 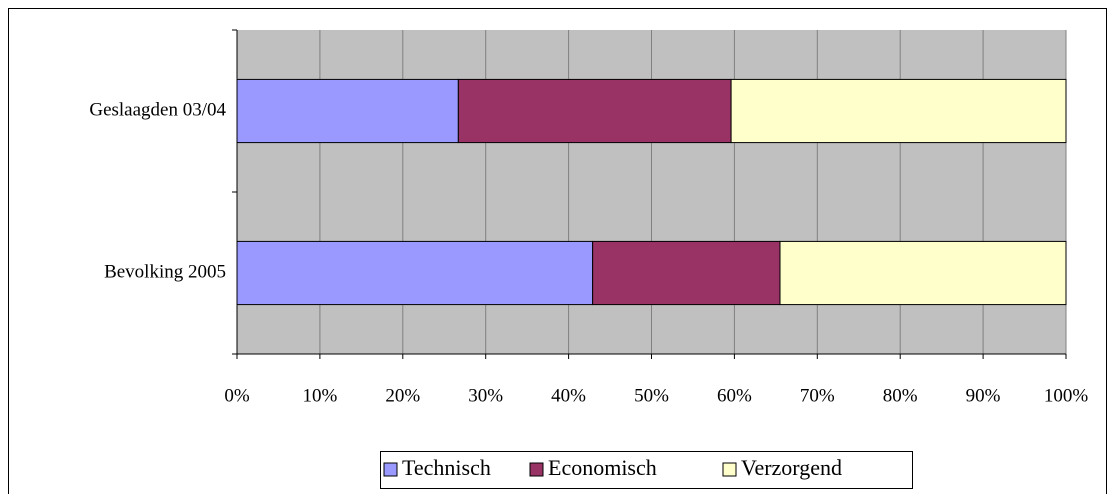 I want to click on x-tick-label: 50%, so click(x=651, y=395).